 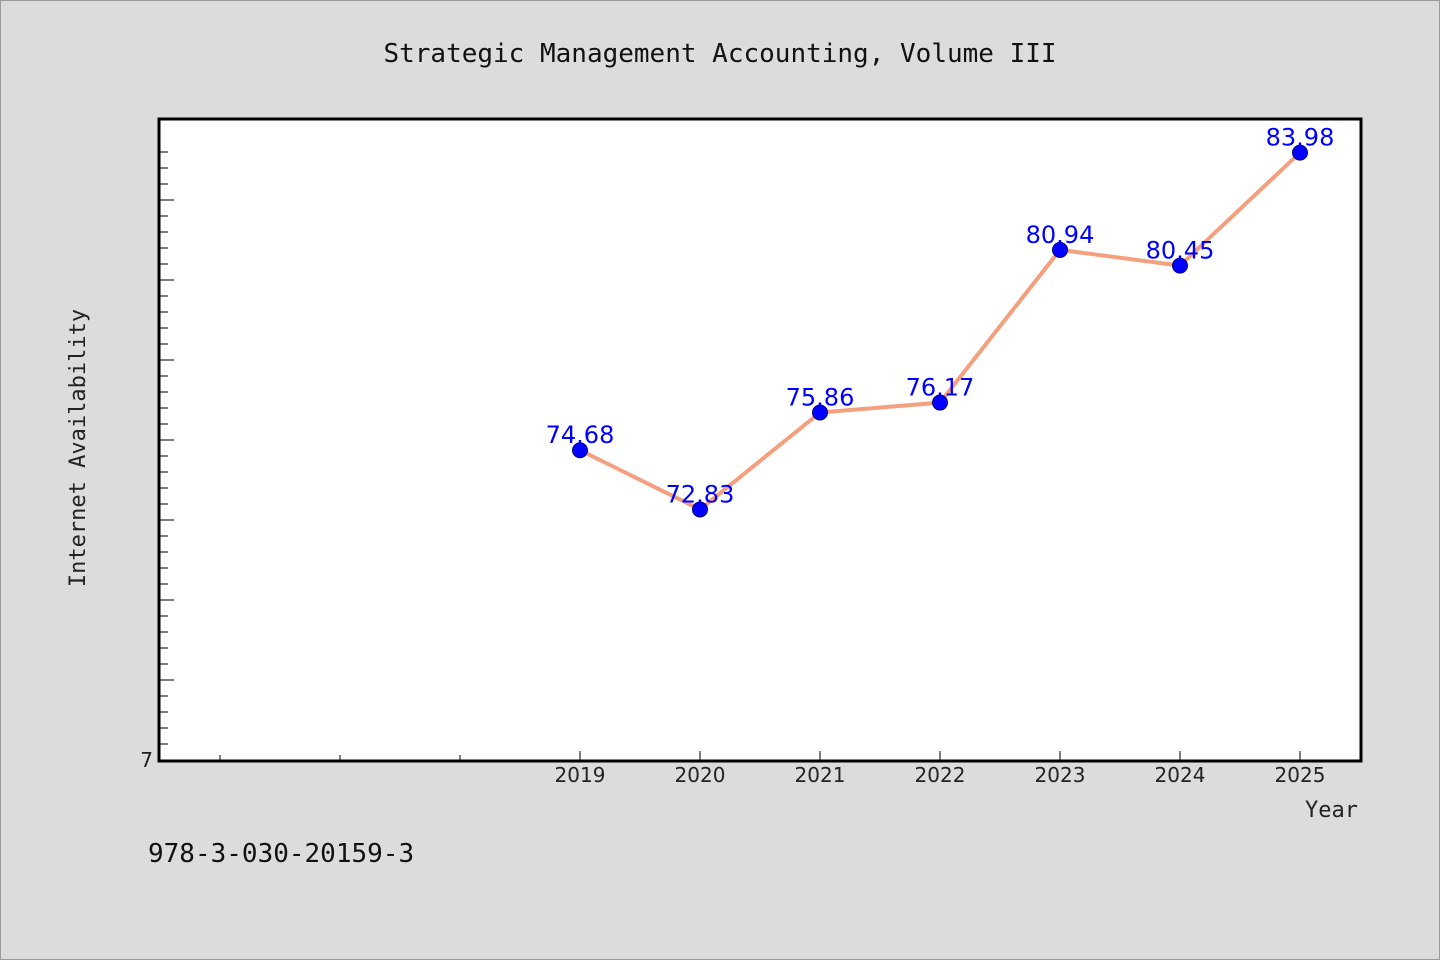 What do you see at coordinates (700, 775) in the screenshot?
I see `x-tick-label: 2020` at bounding box center [700, 775].